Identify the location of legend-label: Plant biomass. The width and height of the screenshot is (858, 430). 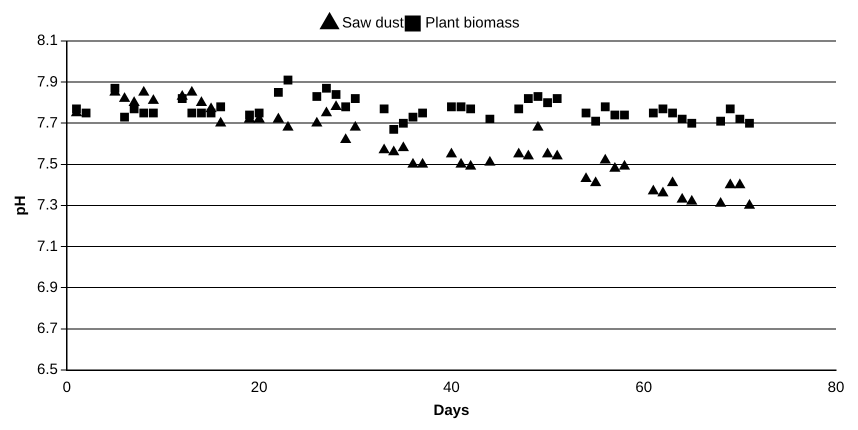
(472, 23).